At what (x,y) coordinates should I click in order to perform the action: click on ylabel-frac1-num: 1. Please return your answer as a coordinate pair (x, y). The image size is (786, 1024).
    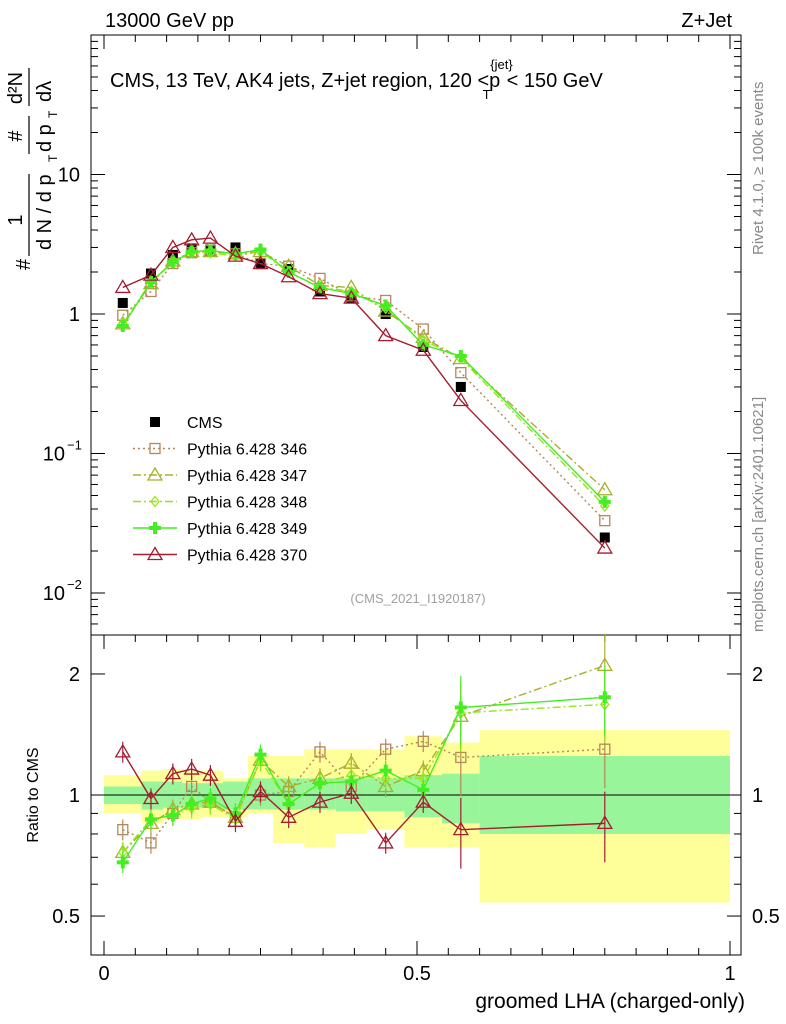
    Looking at the image, I should click on (16, 219).